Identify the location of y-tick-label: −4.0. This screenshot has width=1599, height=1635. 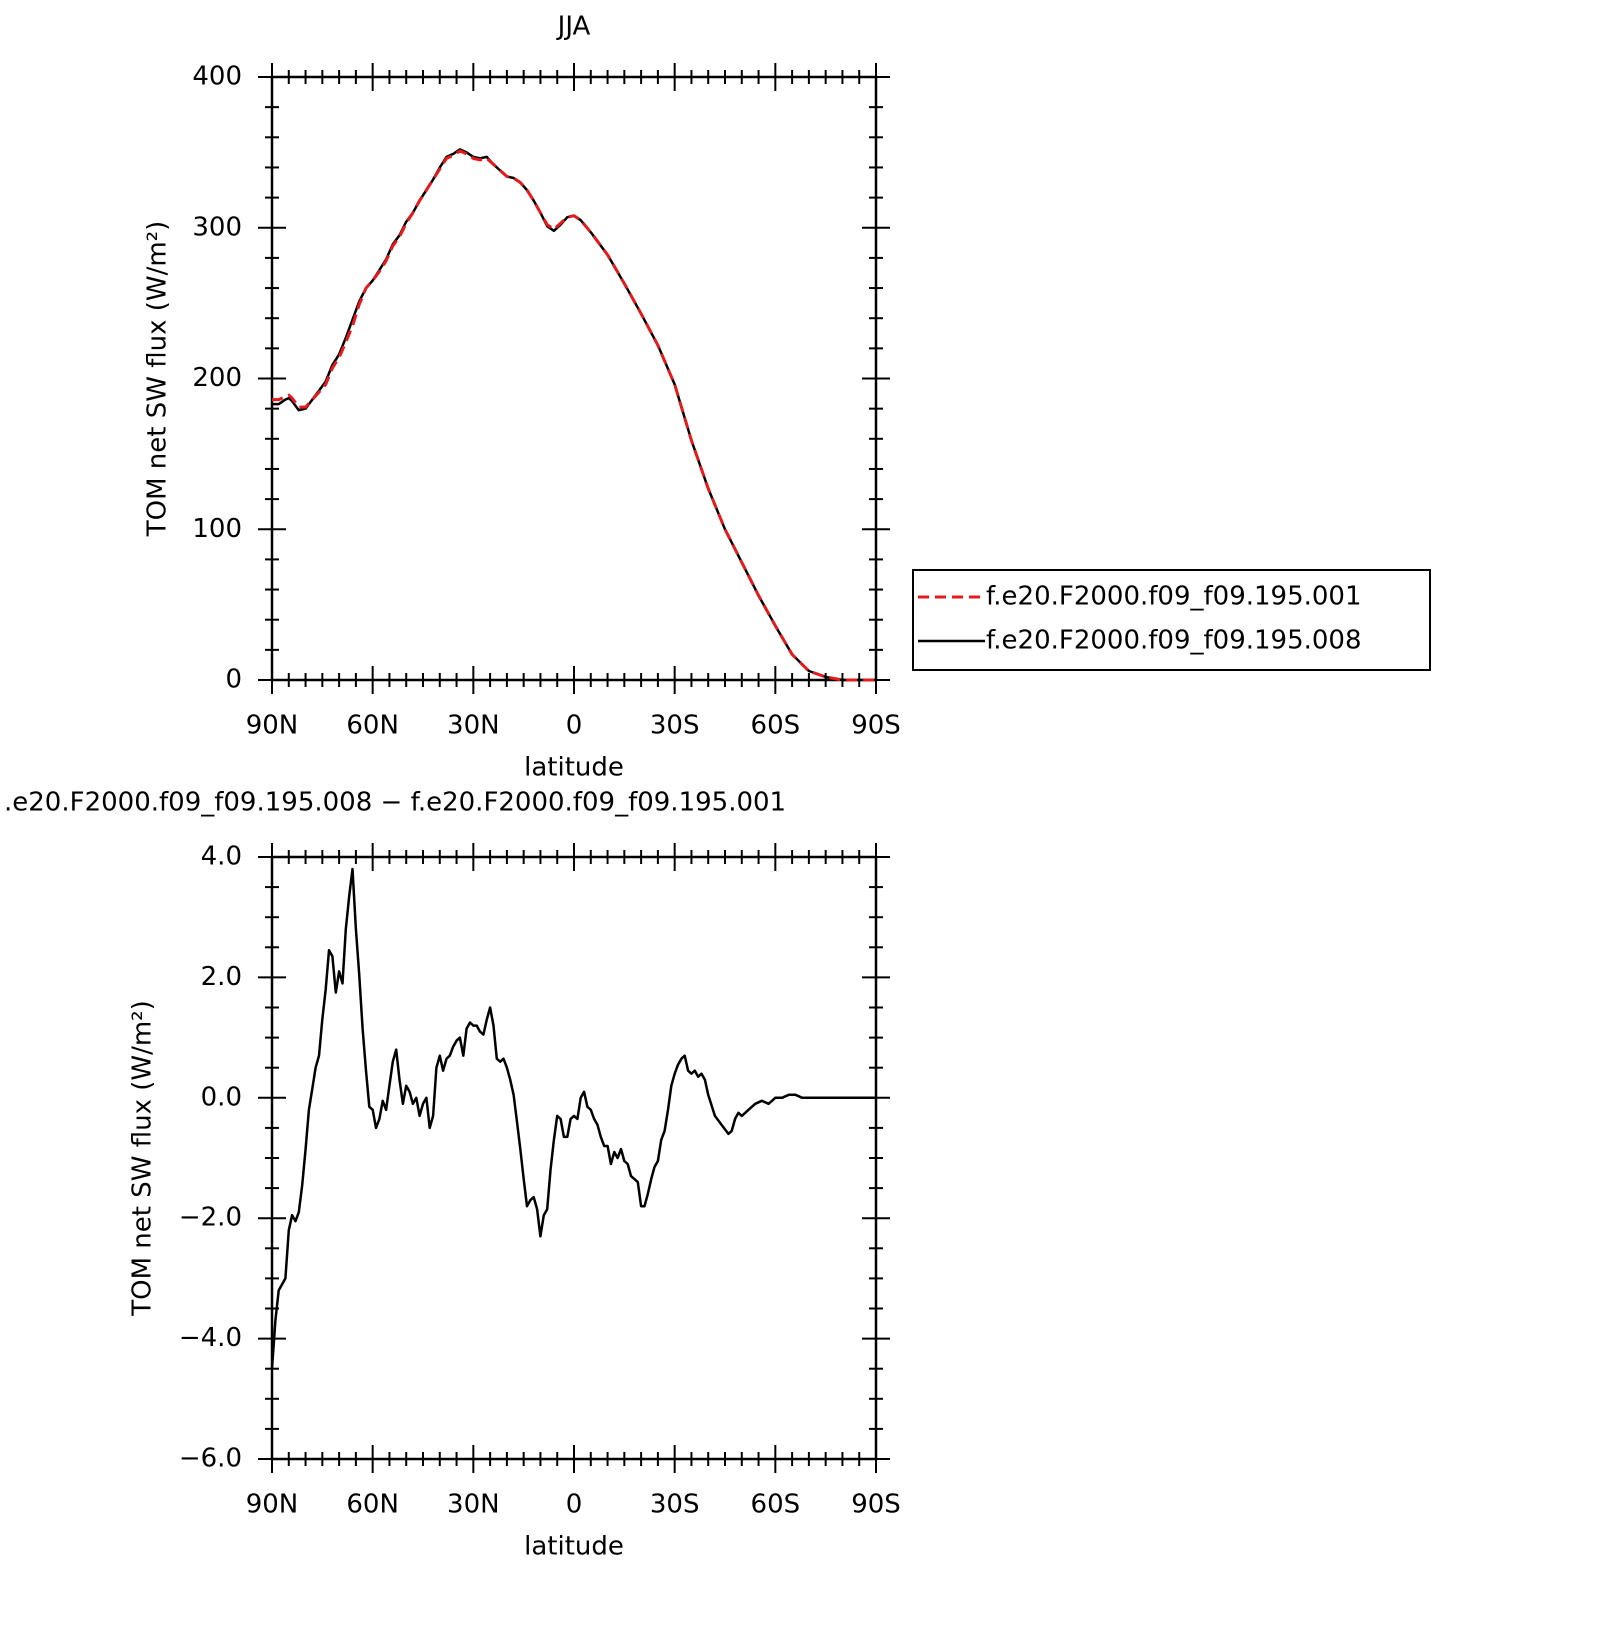
(210, 1338).